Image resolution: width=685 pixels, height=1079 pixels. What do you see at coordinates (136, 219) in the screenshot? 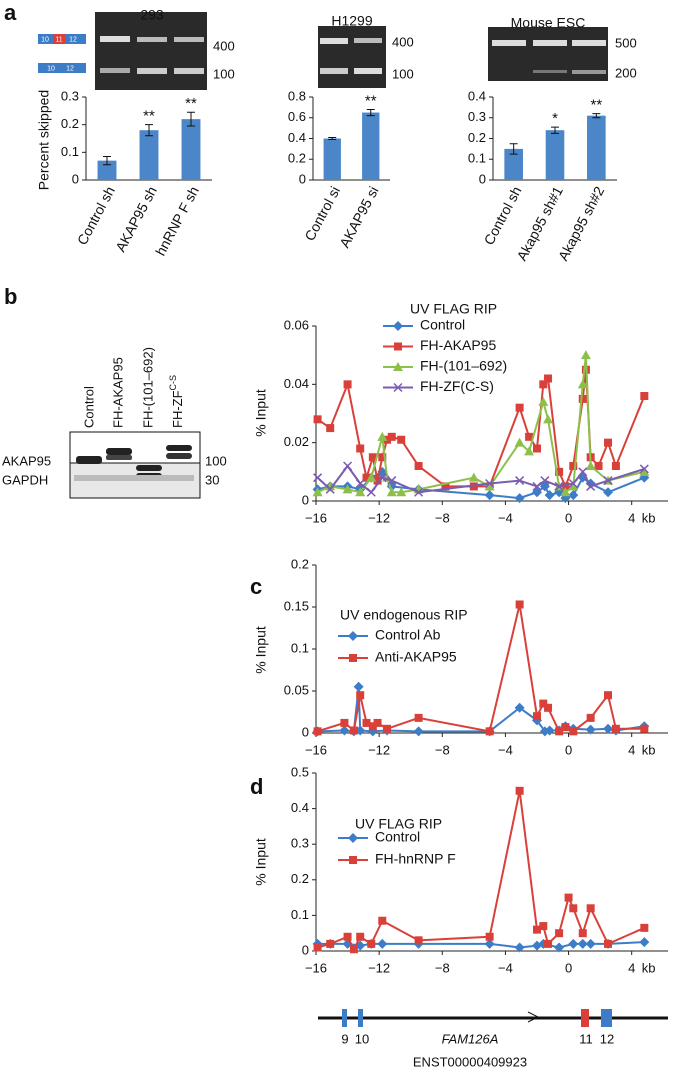
I see `x-tick-label: AKAP95 sh` at bounding box center [136, 219].